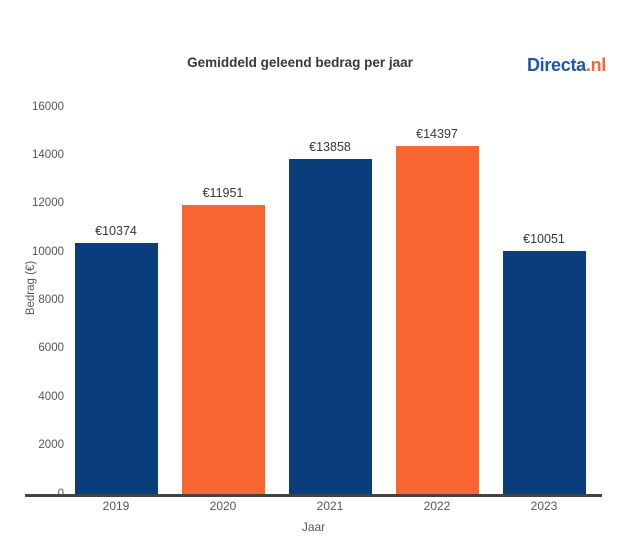 The image size is (622, 544). I want to click on chart-title: Gemiddeld geleend bedrag per jaar, so click(300, 62).